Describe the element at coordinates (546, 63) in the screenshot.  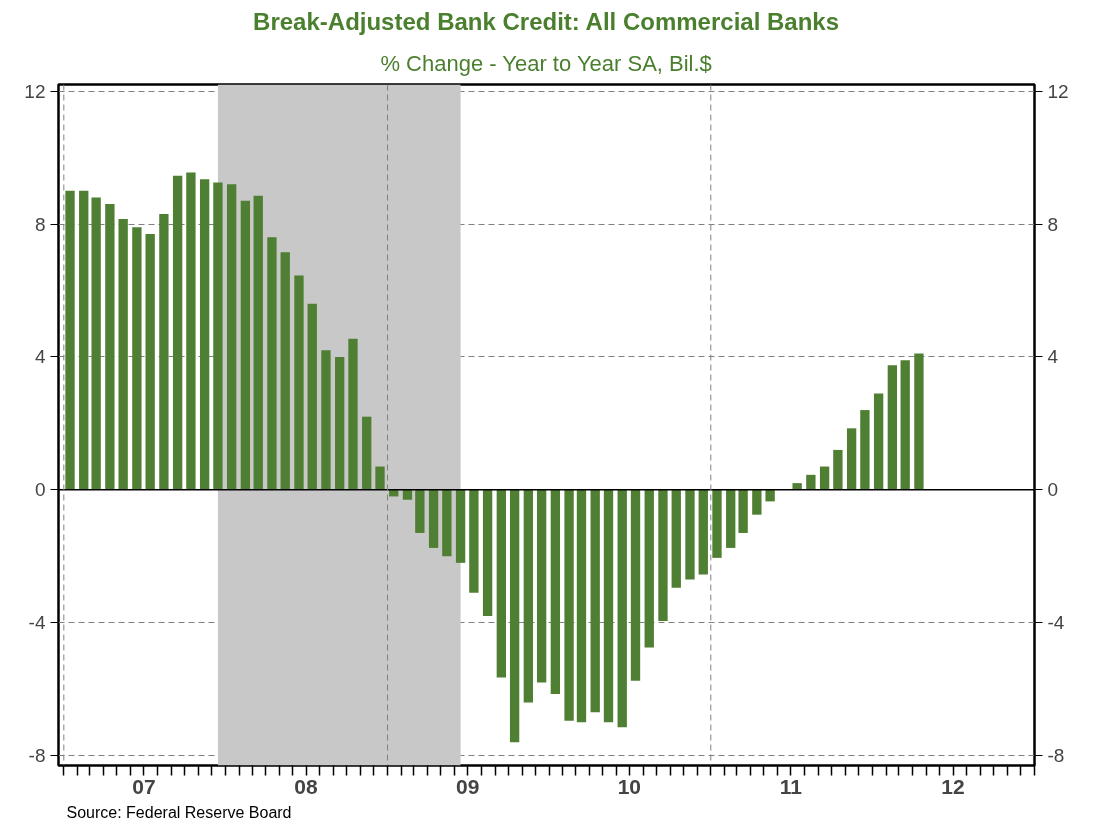
I see `chart-subtitle: % Change - Year to Year SA, Bil.$` at that location.